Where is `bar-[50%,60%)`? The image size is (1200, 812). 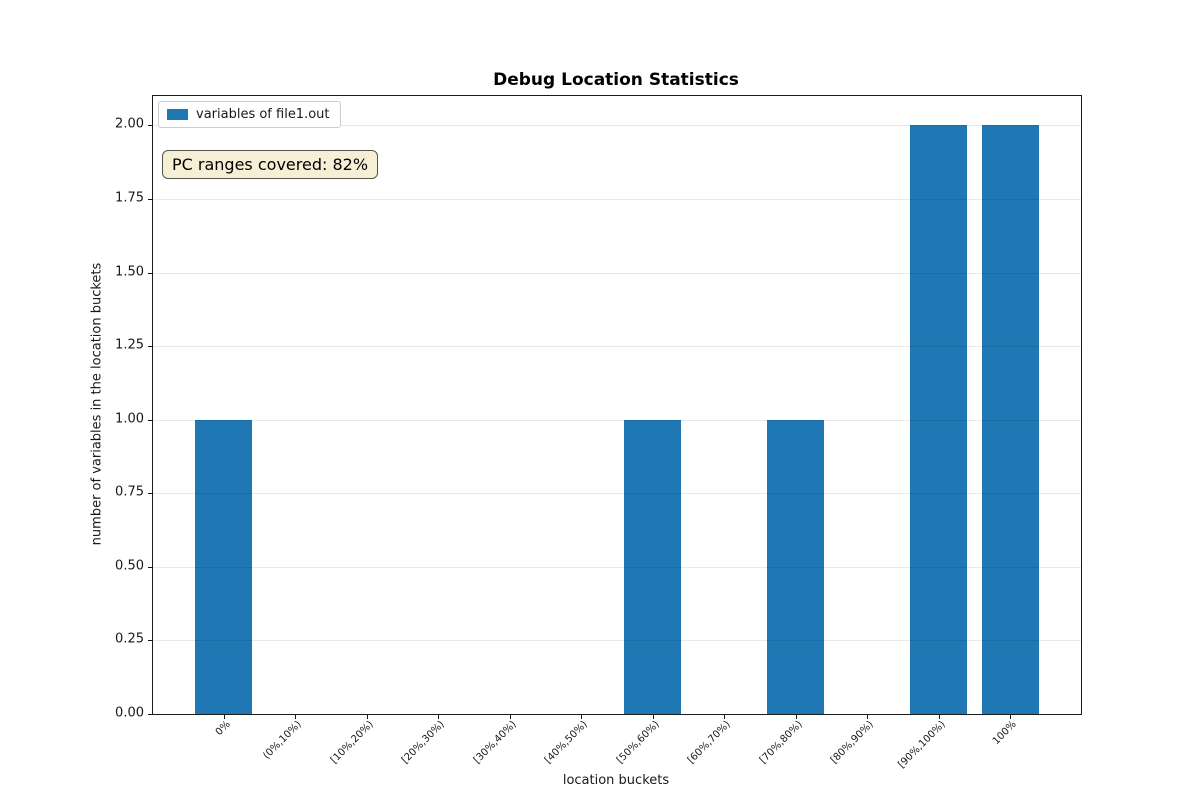
bar-[50%,60%) is located at coordinates (653, 566).